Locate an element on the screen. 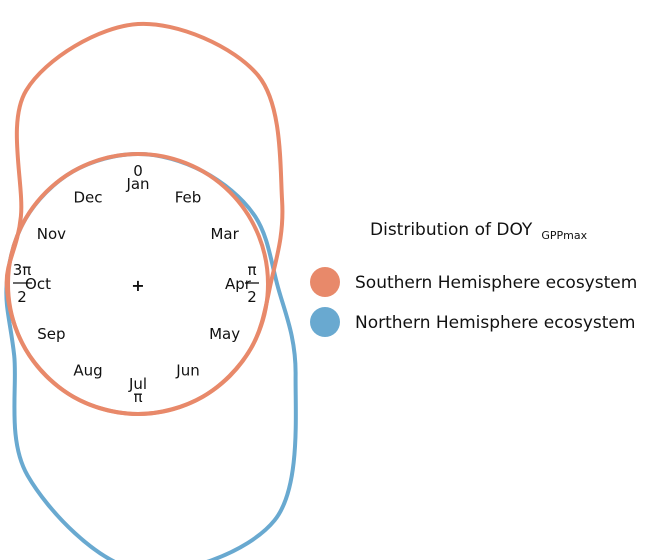 The width and height of the screenshot is (666, 560). month-label-sep: Sep is located at coordinates (51, 334).